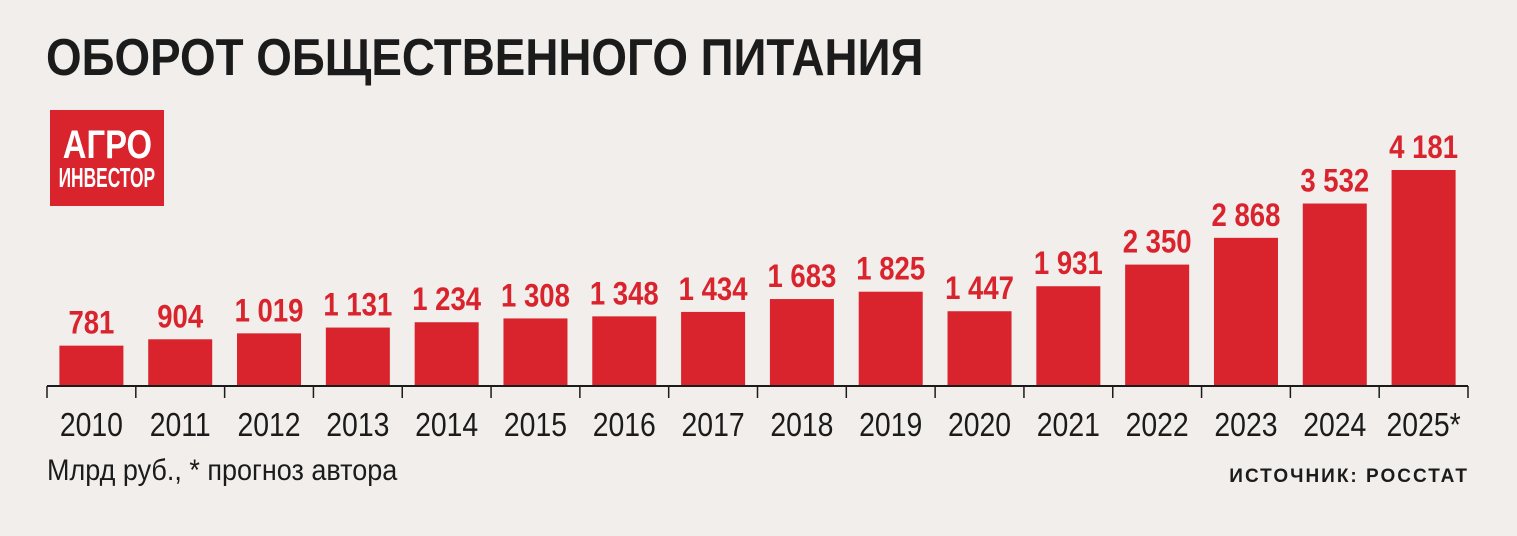  I want to click on x-tick-label: 2012, so click(268, 425).